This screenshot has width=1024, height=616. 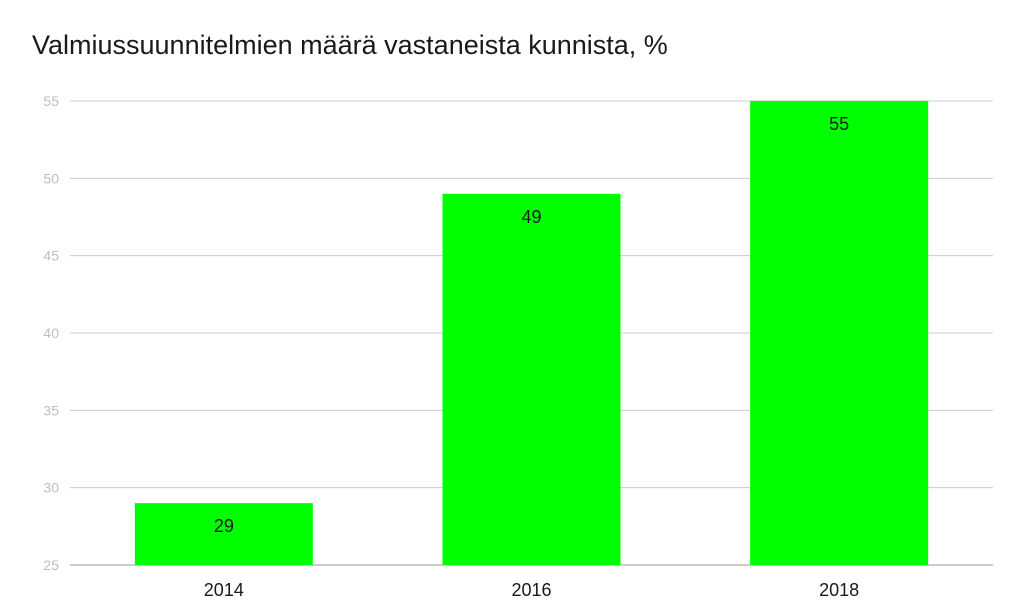 What do you see at coordinates (51, 488) in the screenshot?
I see `y-tick-label: 30` at bounding box center [51, 488].